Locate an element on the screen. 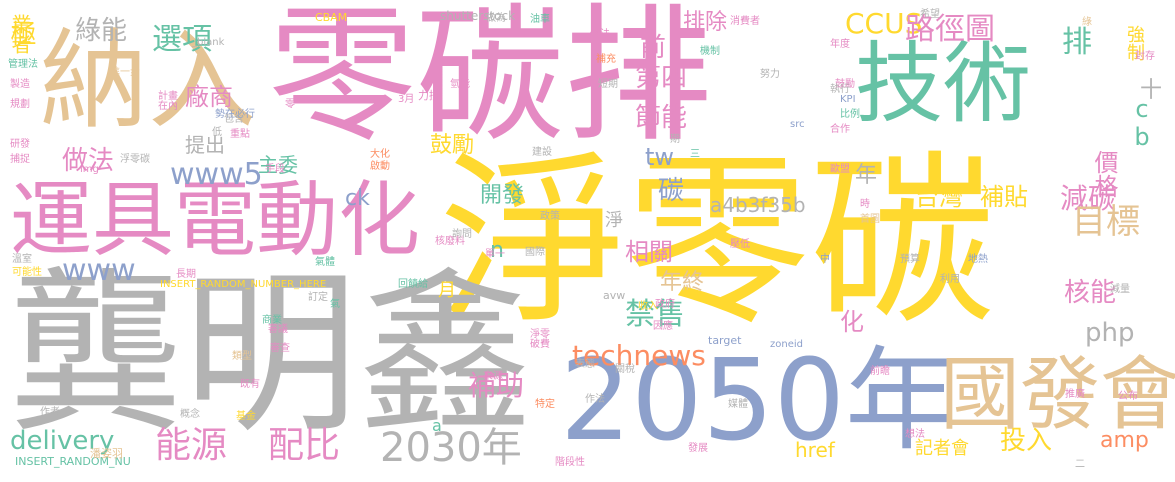 The image size is (1175, 482). word-27: 台灣 is located at coordinates (939, 197).